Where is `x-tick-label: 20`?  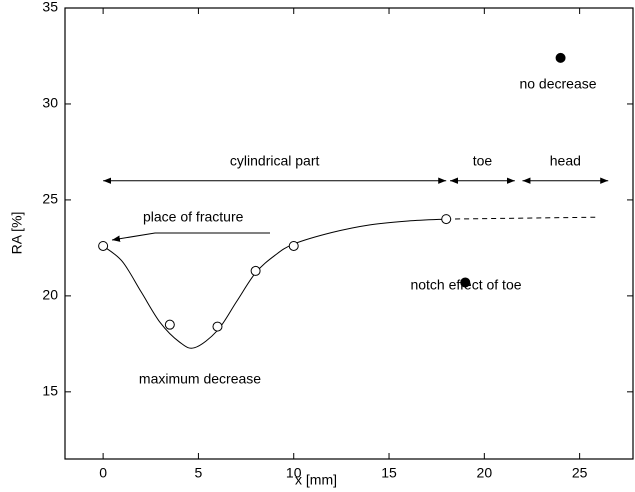
x-tick-label: 20 is located at coordinates (485, 473).